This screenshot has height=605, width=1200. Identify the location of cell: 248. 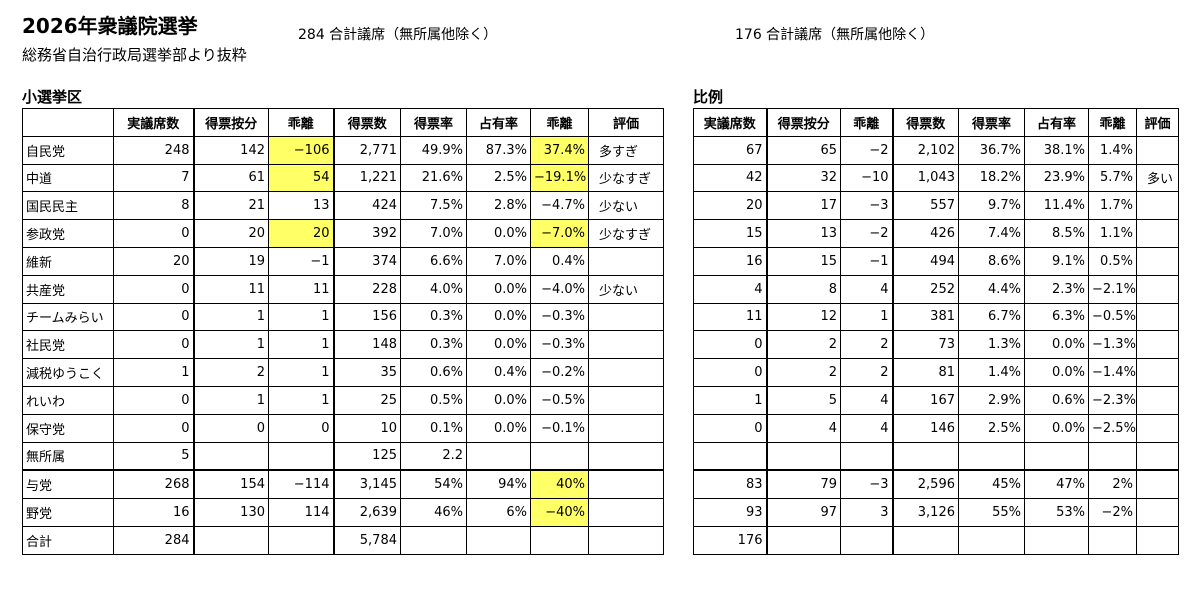
(153, 150).